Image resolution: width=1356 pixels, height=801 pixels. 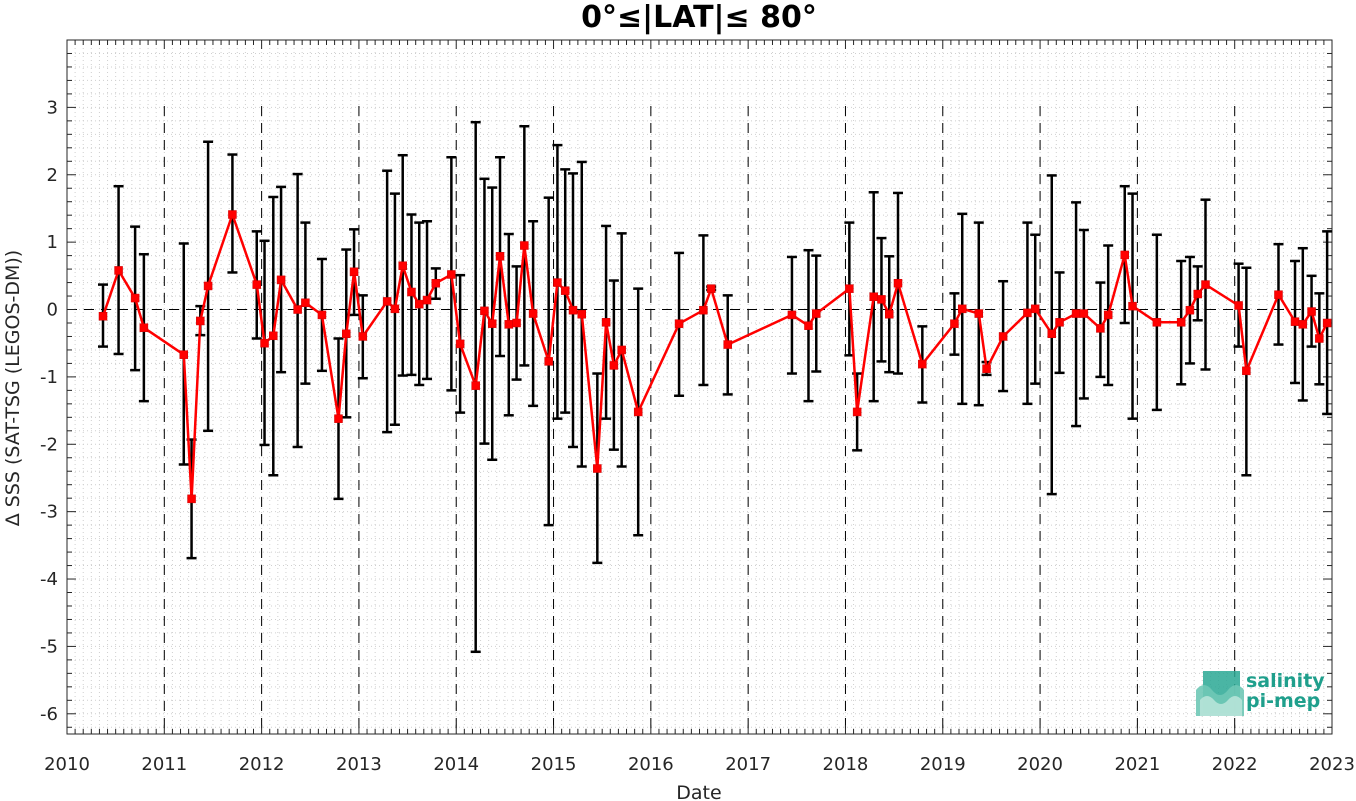 What do you see at coordinates (49, 579) in the screenshot?
I see `y-tick-label: -4` at bounding box center [49, 579].